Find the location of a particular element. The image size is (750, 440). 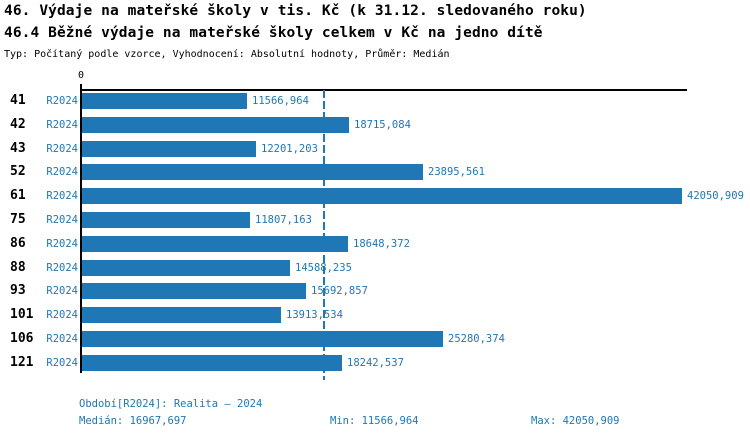

row-category-label: 42 is located at coordinates (18, 124).